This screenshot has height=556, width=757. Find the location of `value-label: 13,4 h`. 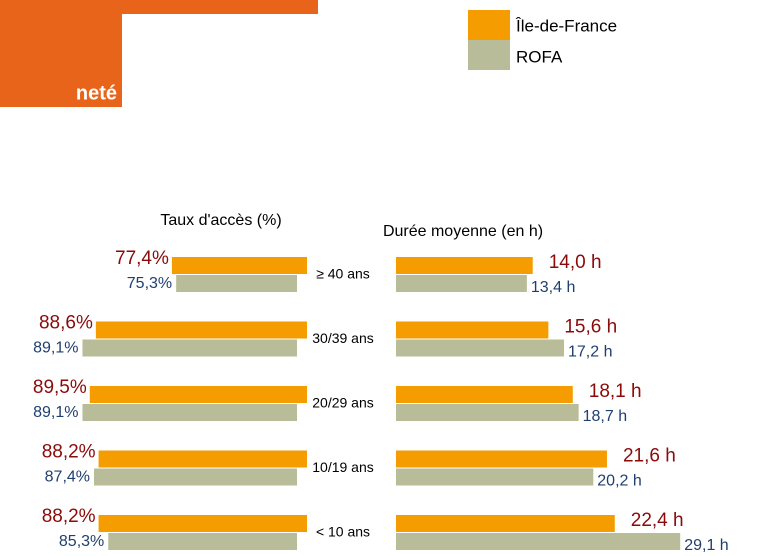

value-label: 13,4 h is located at coordinates (553, 287).